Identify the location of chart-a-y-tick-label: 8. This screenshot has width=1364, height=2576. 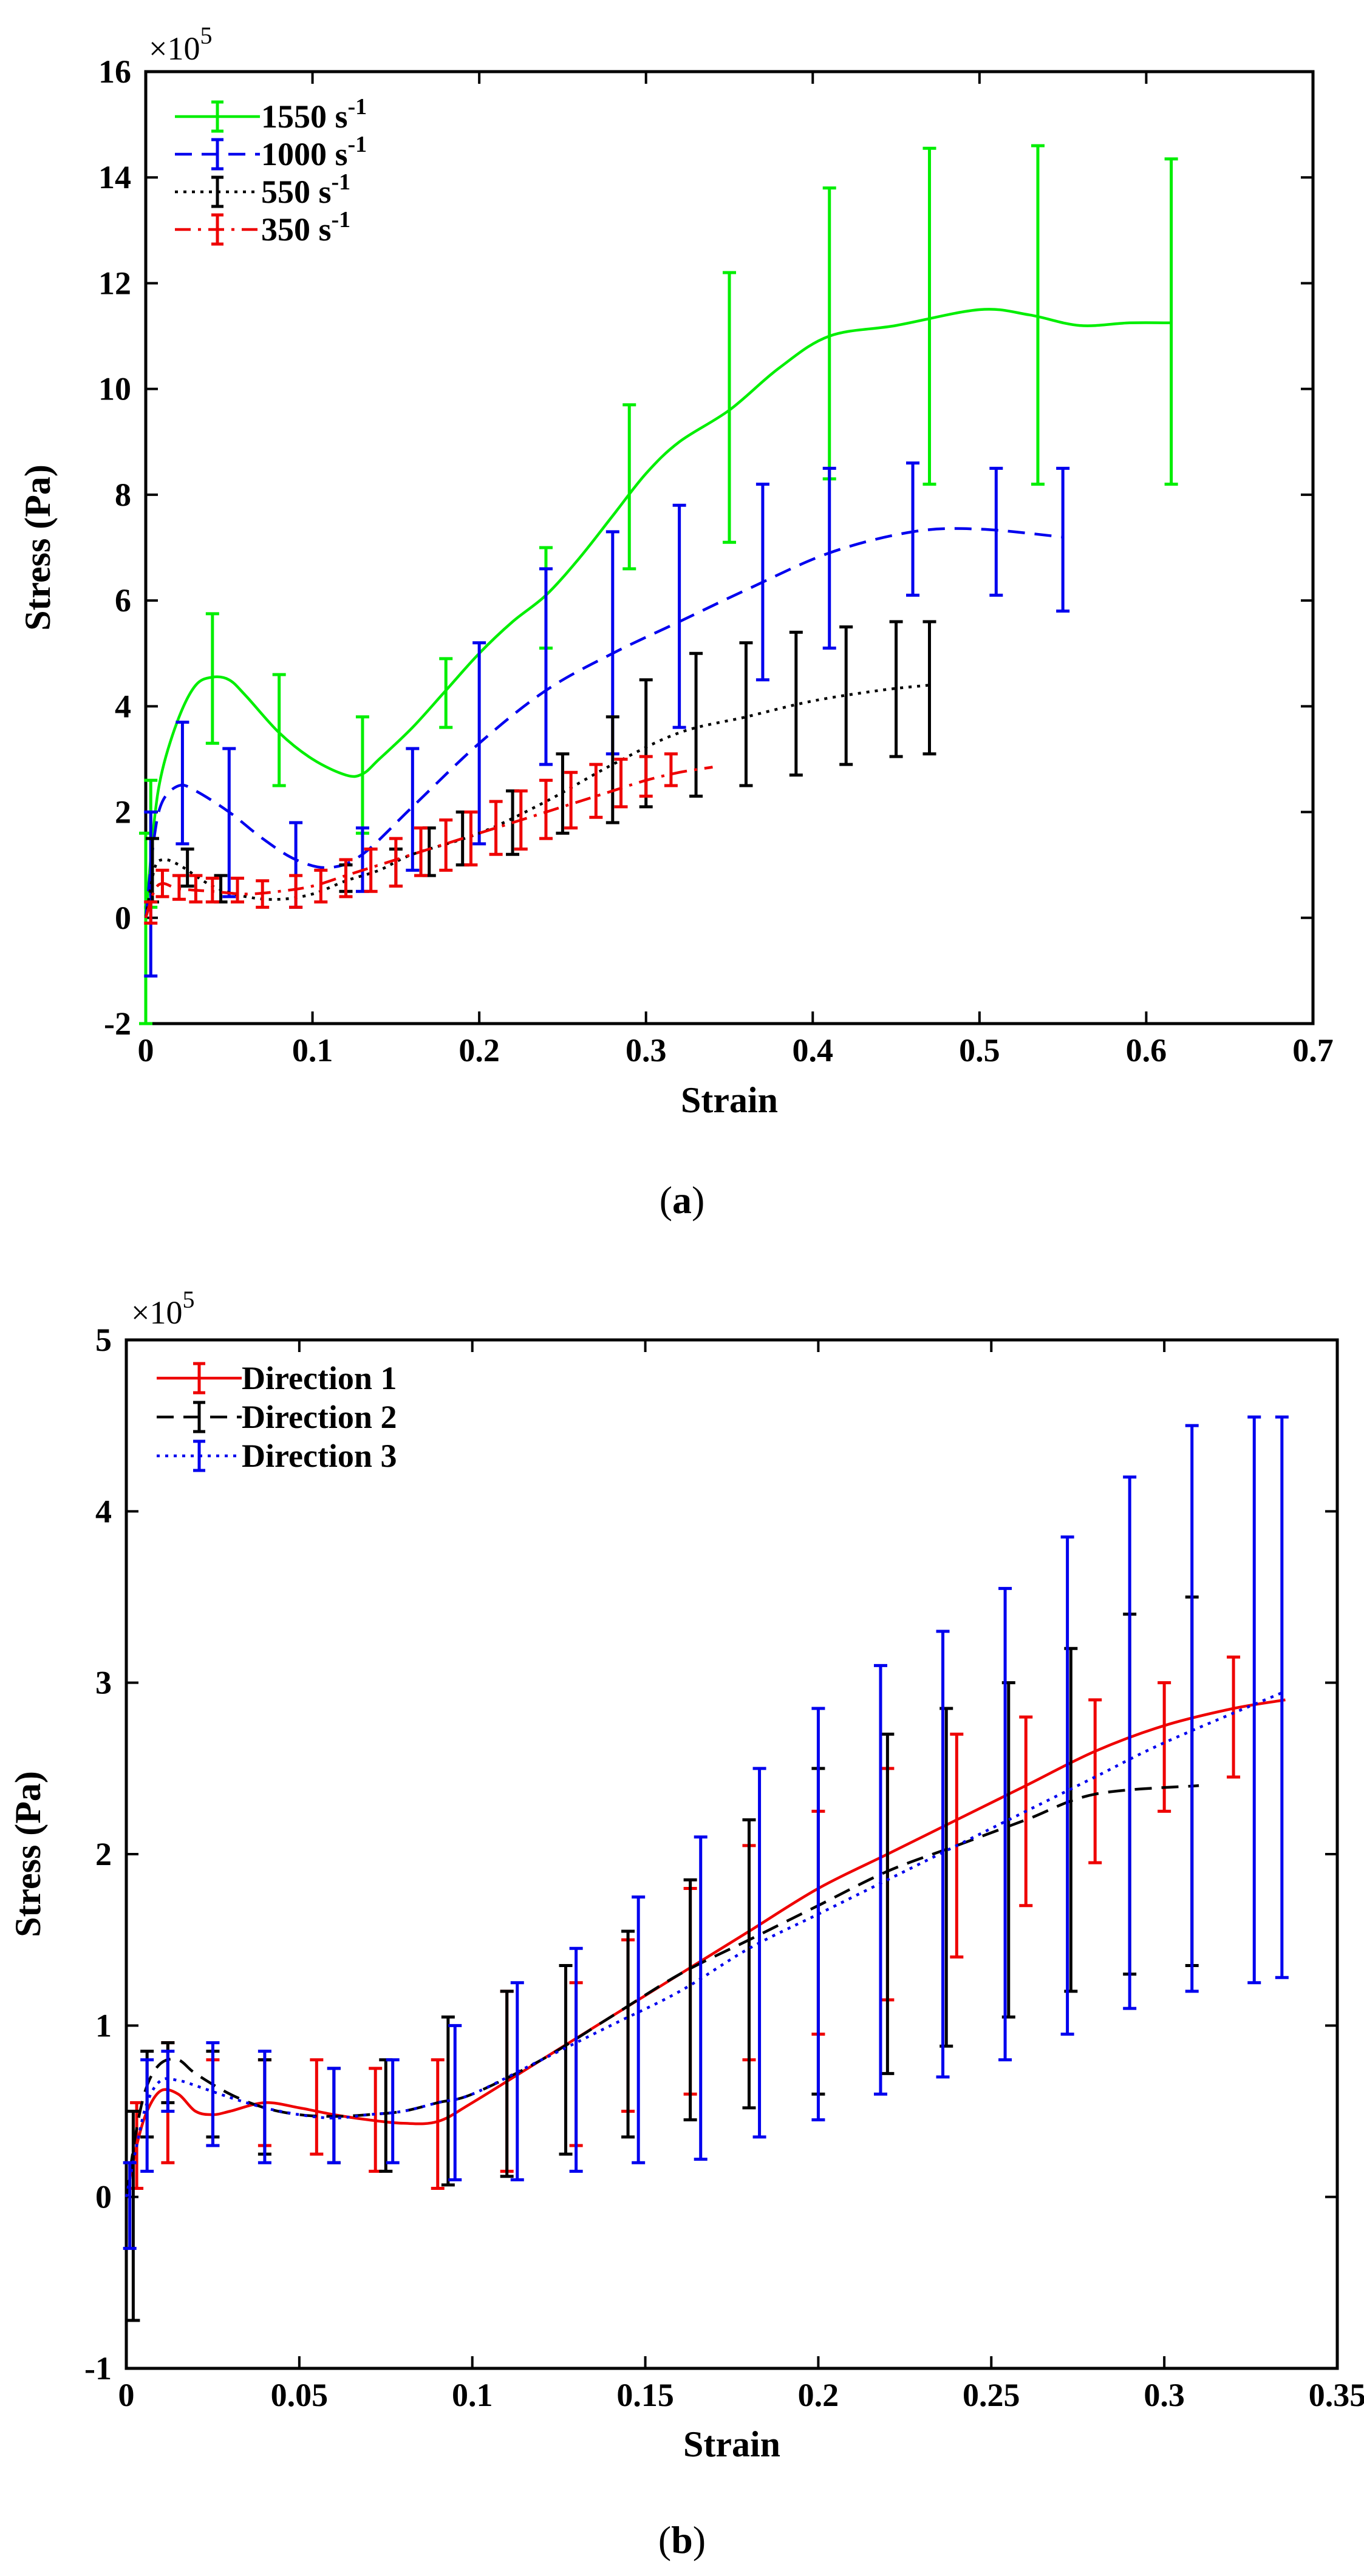
(123, 495).